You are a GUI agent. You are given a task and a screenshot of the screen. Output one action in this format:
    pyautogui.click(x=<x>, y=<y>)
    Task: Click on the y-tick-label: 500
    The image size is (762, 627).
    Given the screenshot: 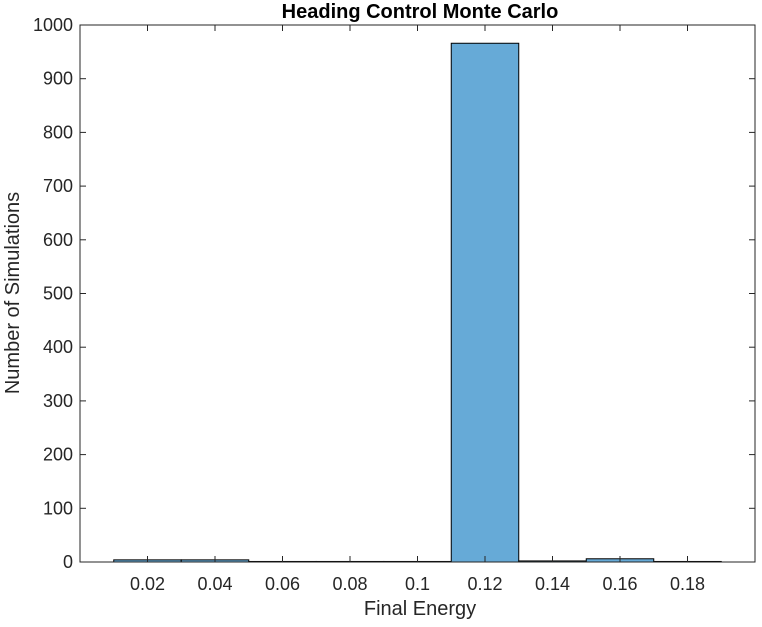 What is the action you would take?
    pyautogui.click(x=58, y=294)
    